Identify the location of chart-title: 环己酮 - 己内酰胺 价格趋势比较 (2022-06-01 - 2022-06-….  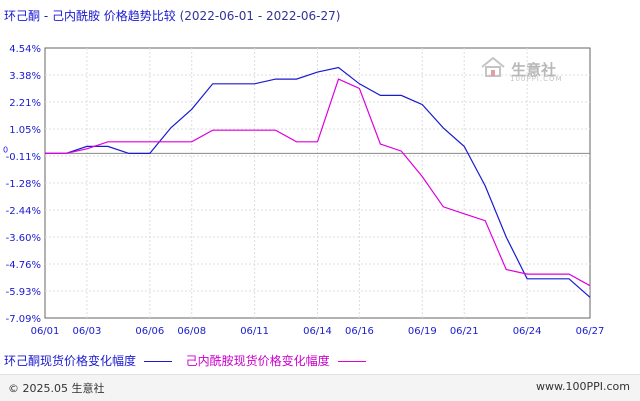
(172, 15).